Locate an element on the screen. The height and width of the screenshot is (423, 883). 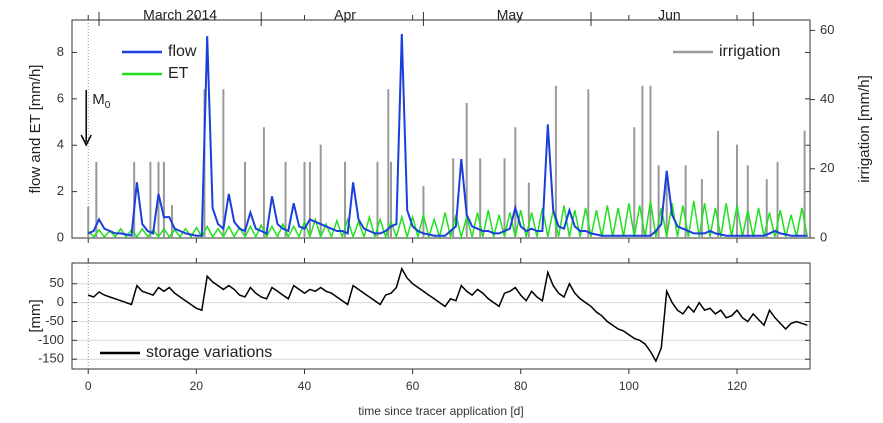
annotation: M0 is located at coordinates (101, 101).